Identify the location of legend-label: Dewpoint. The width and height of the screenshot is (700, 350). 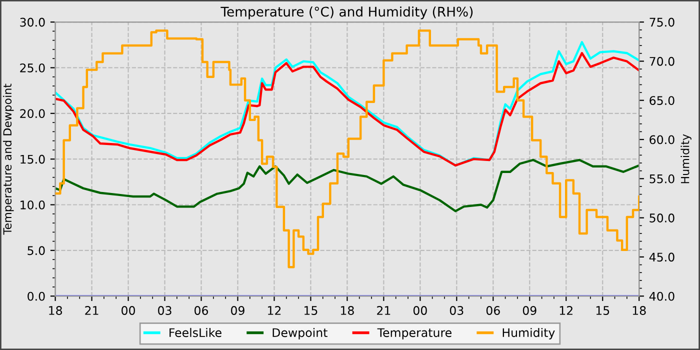
(300, 334).